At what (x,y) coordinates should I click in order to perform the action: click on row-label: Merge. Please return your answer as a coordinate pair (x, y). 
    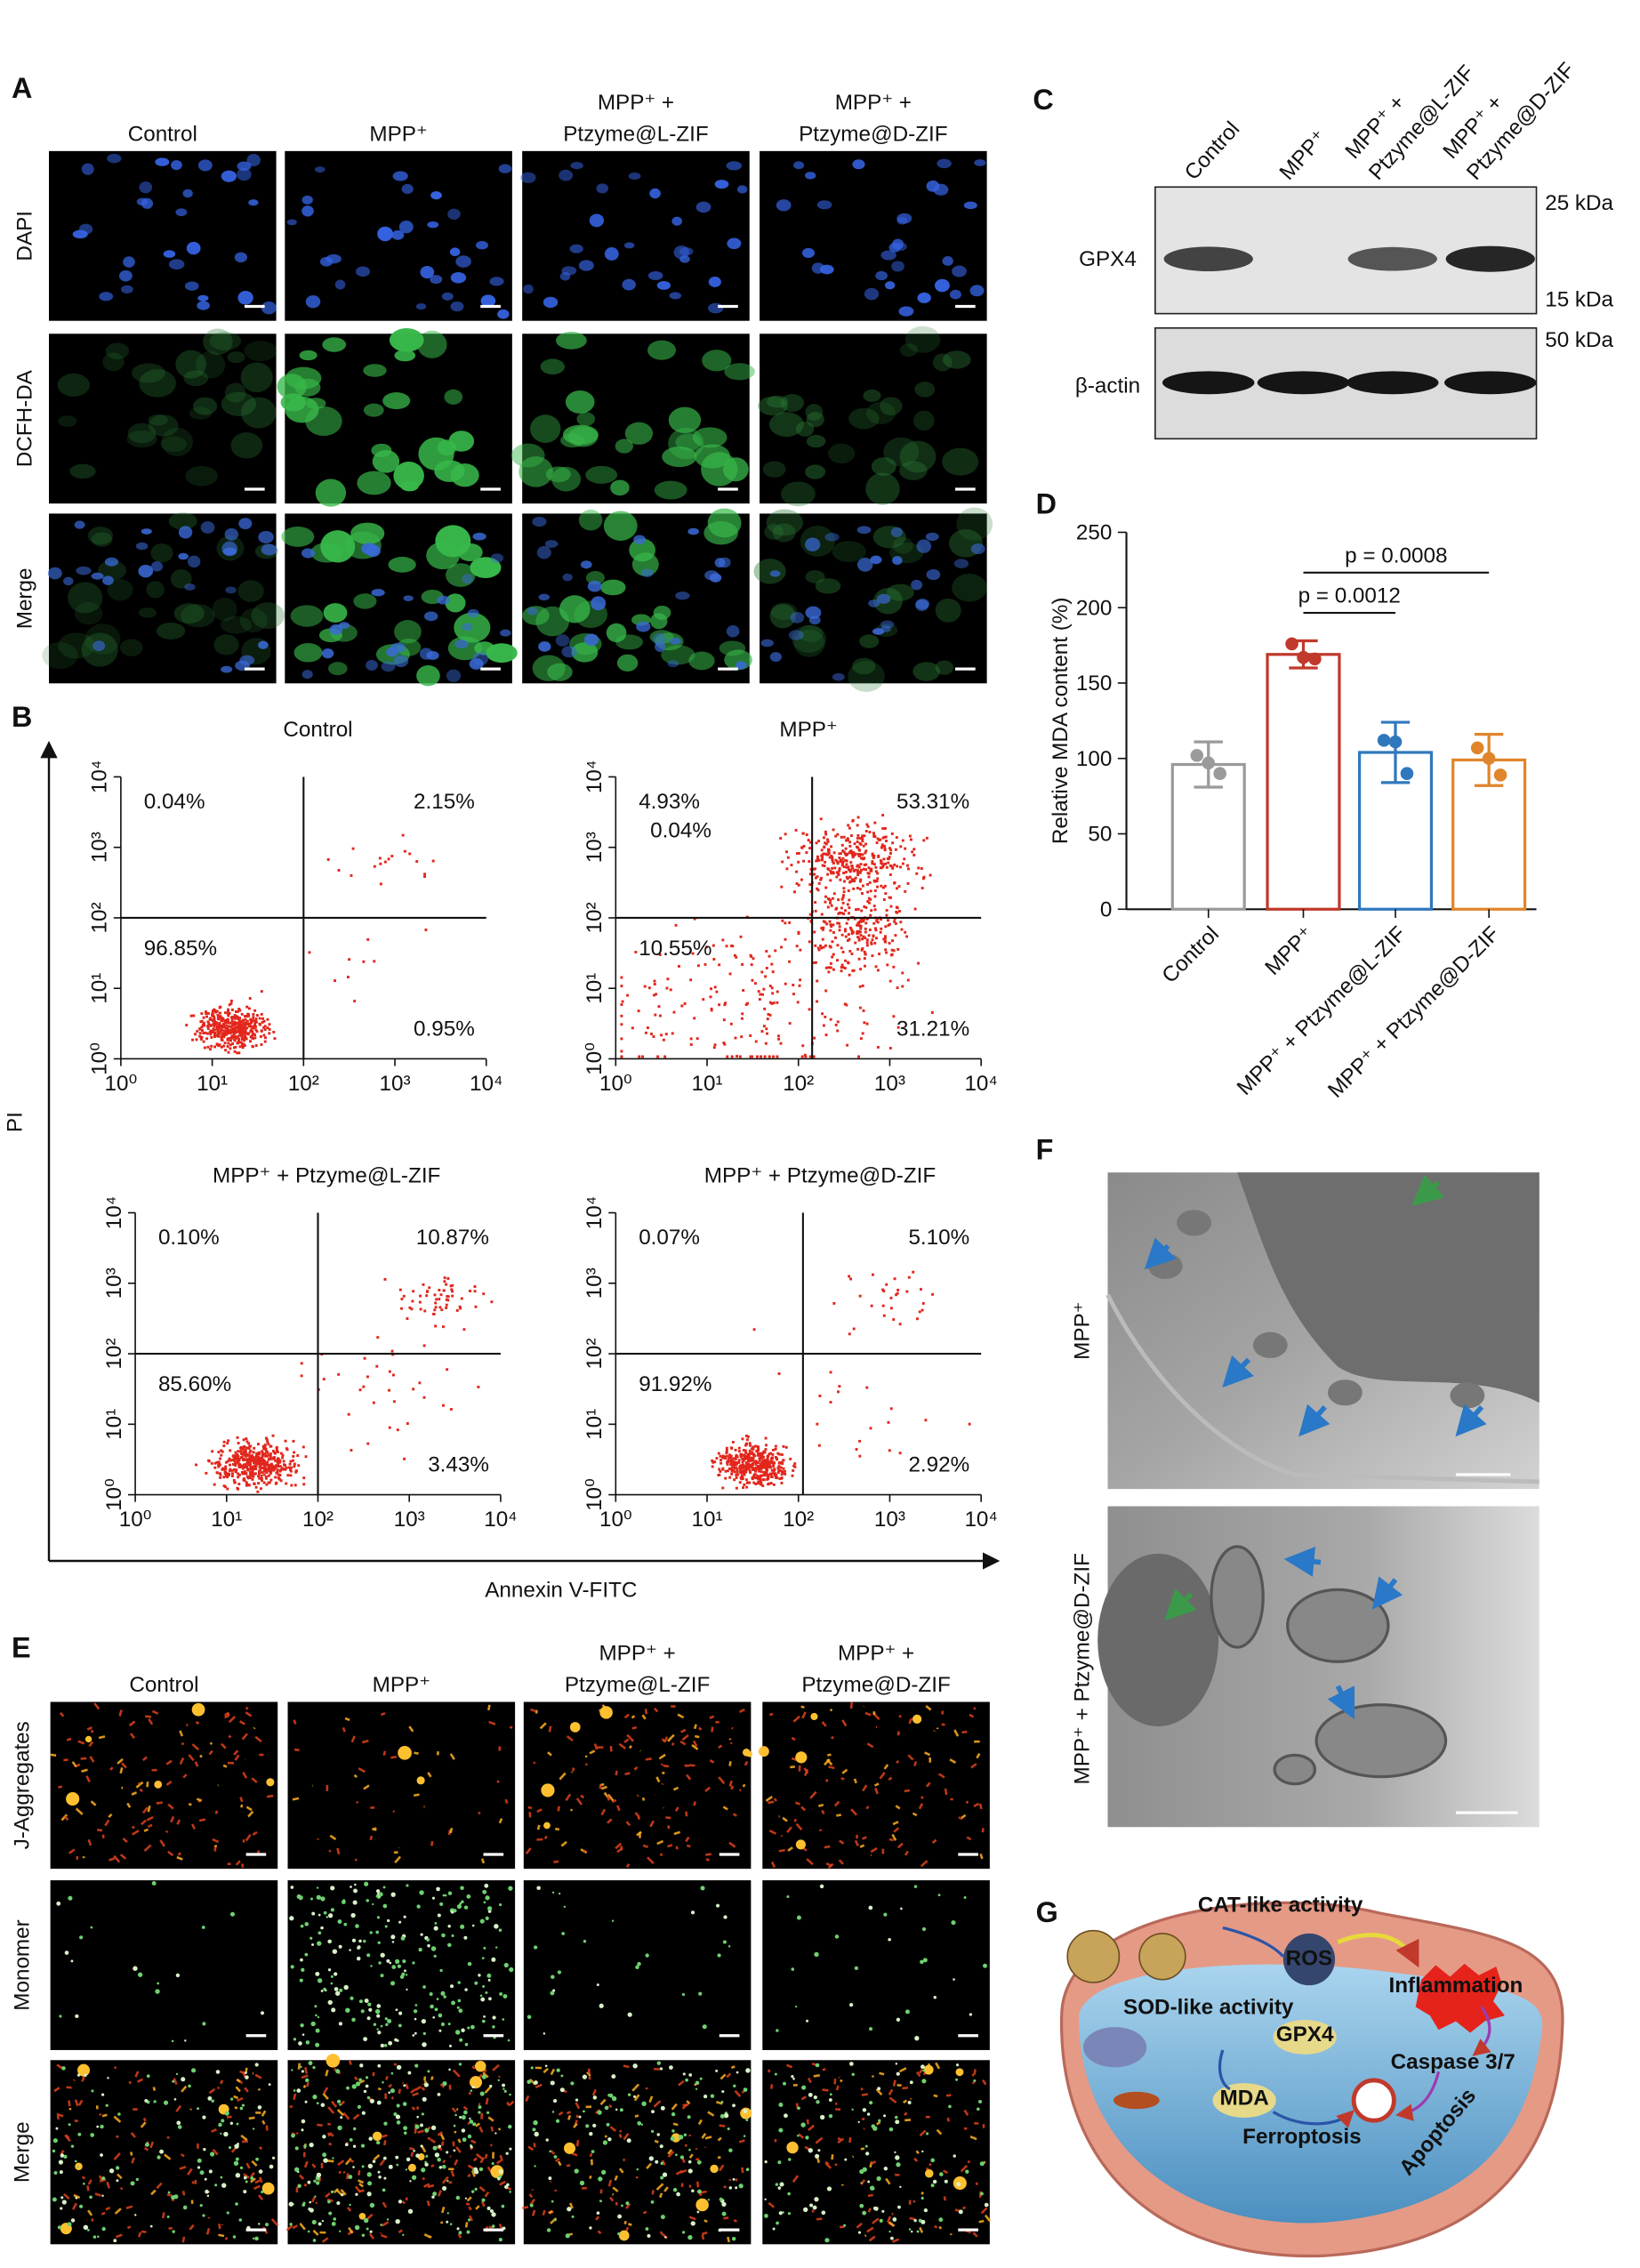
    Looking at the image, I should click on (22, 2152).